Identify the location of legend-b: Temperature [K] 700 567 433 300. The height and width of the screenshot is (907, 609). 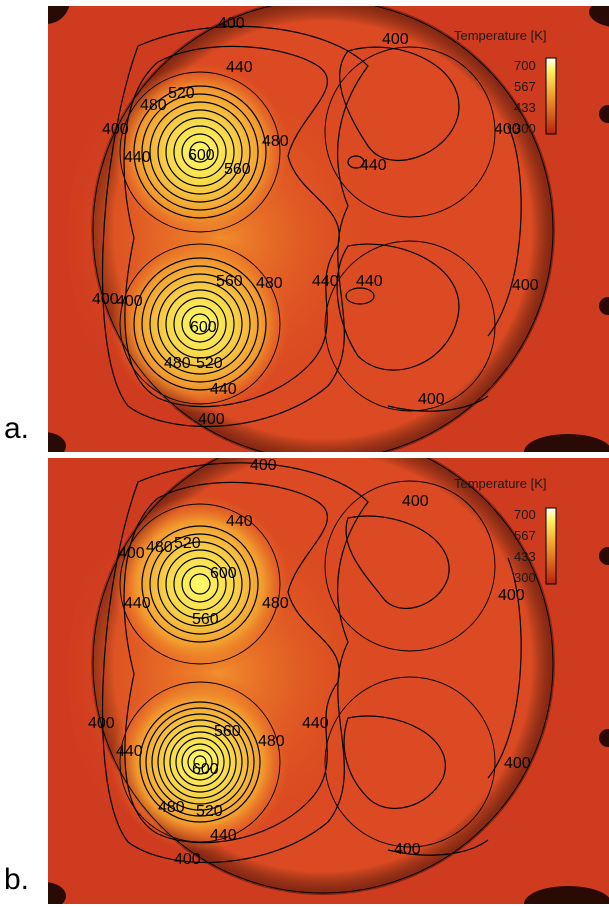
(505, 530).